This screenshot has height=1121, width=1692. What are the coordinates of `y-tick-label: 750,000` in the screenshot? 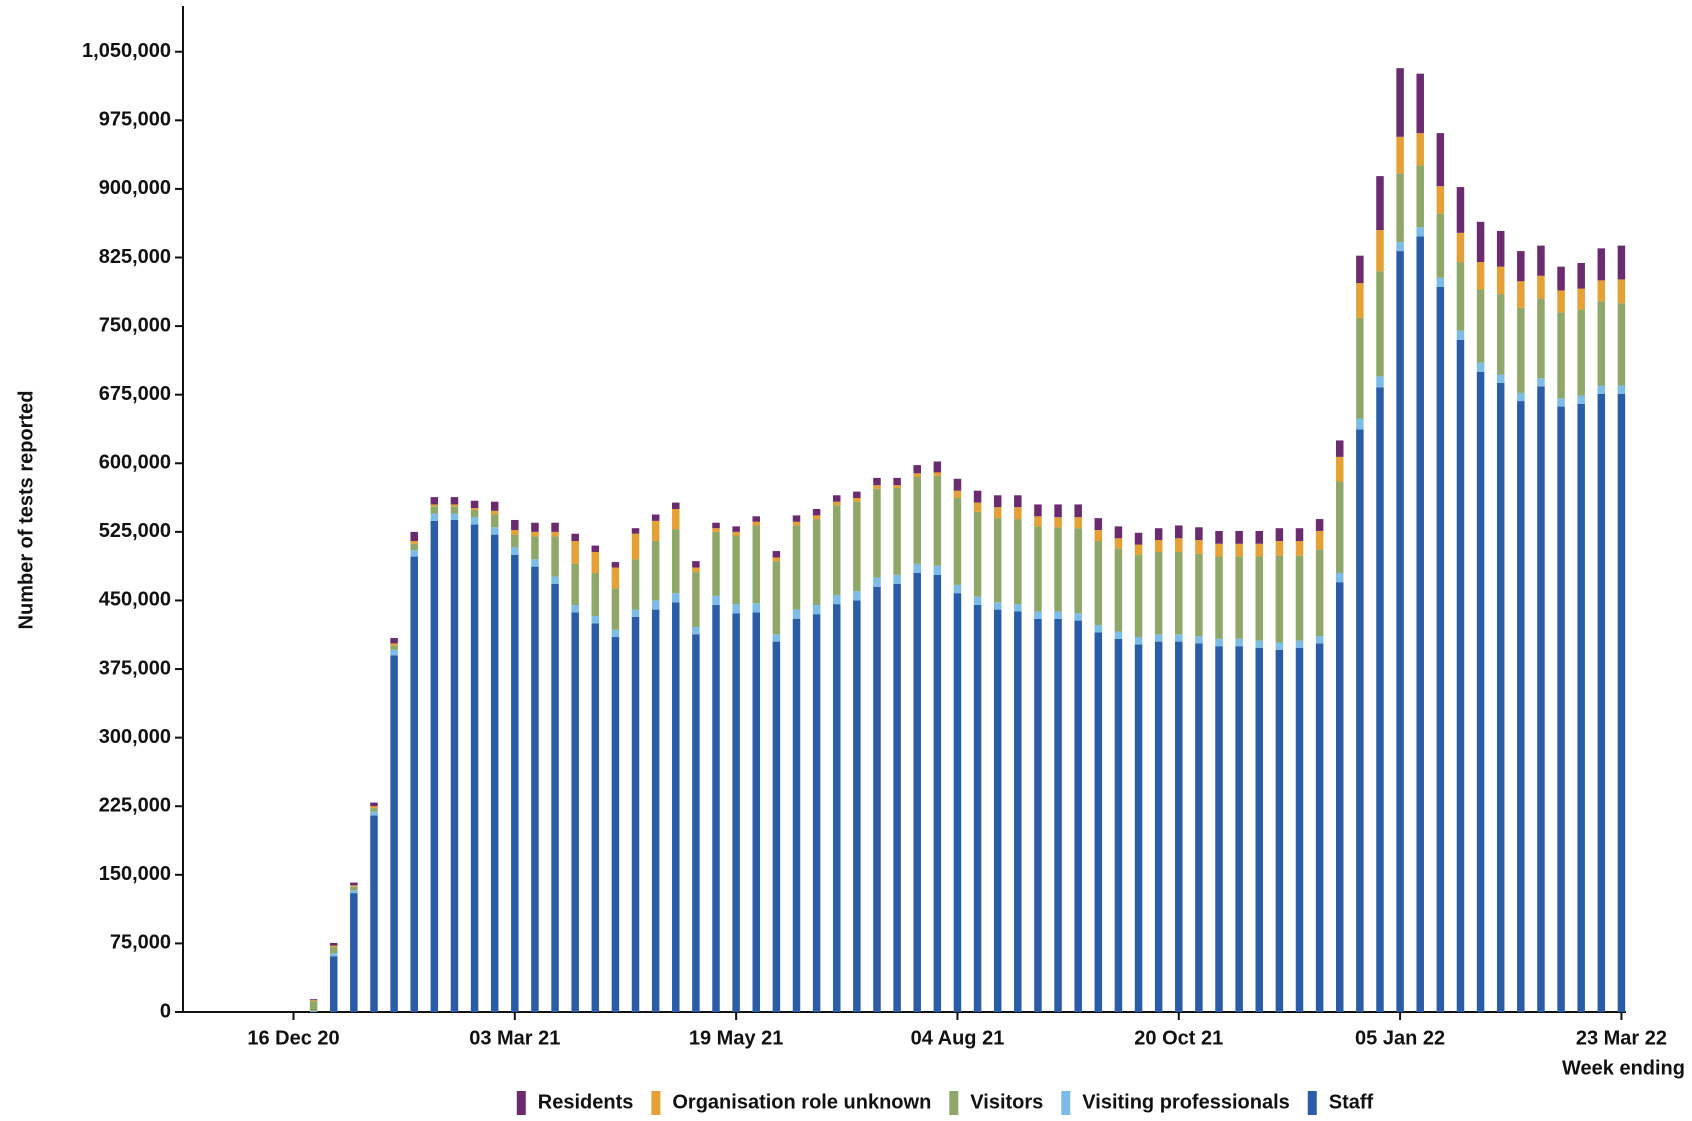 It's located at (135, 325).